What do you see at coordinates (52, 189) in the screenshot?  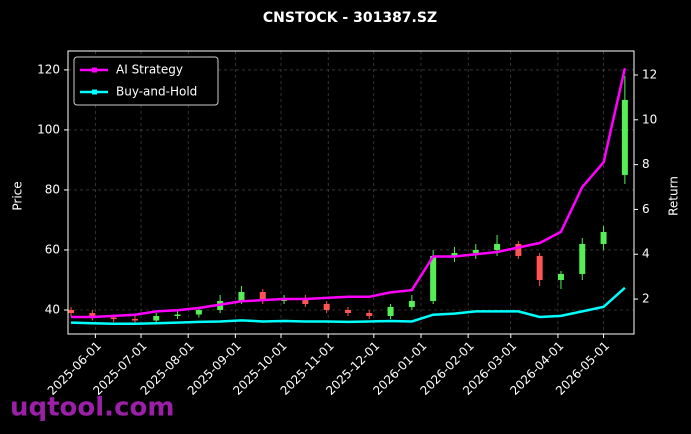 I see `y-tick-label: 80` at bounding box center [52, 189].